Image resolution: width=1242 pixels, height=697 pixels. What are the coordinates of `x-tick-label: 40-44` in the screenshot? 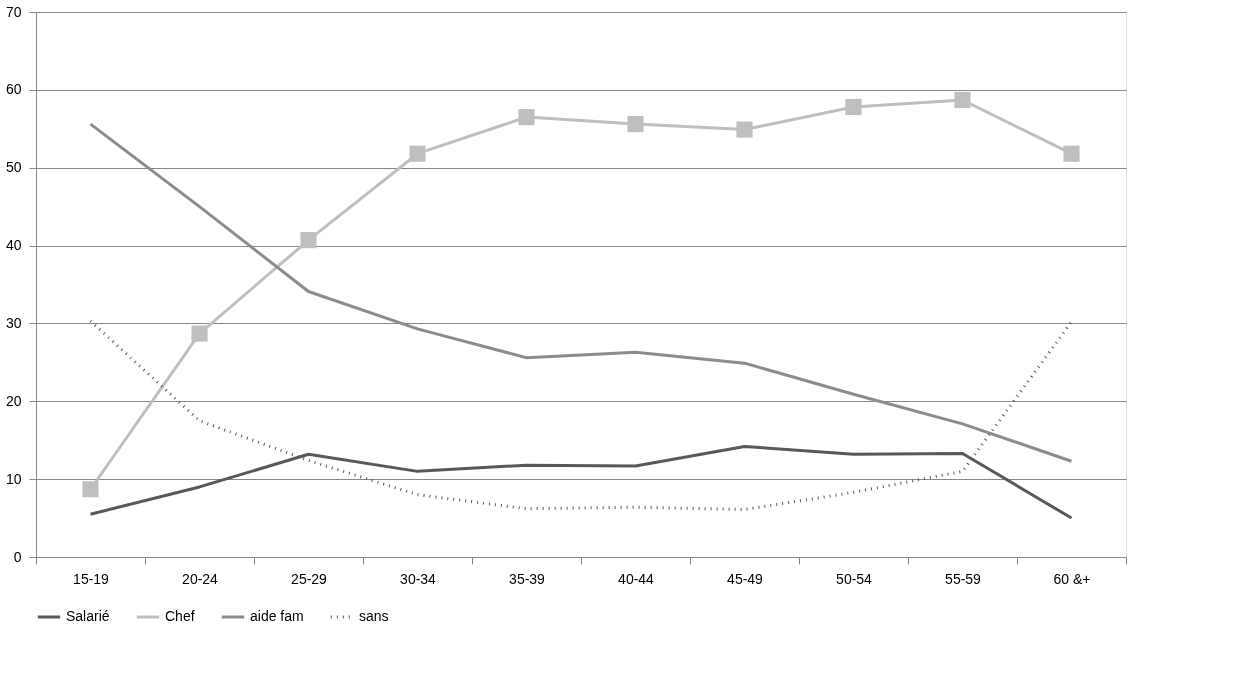 It's located at (636, 578).